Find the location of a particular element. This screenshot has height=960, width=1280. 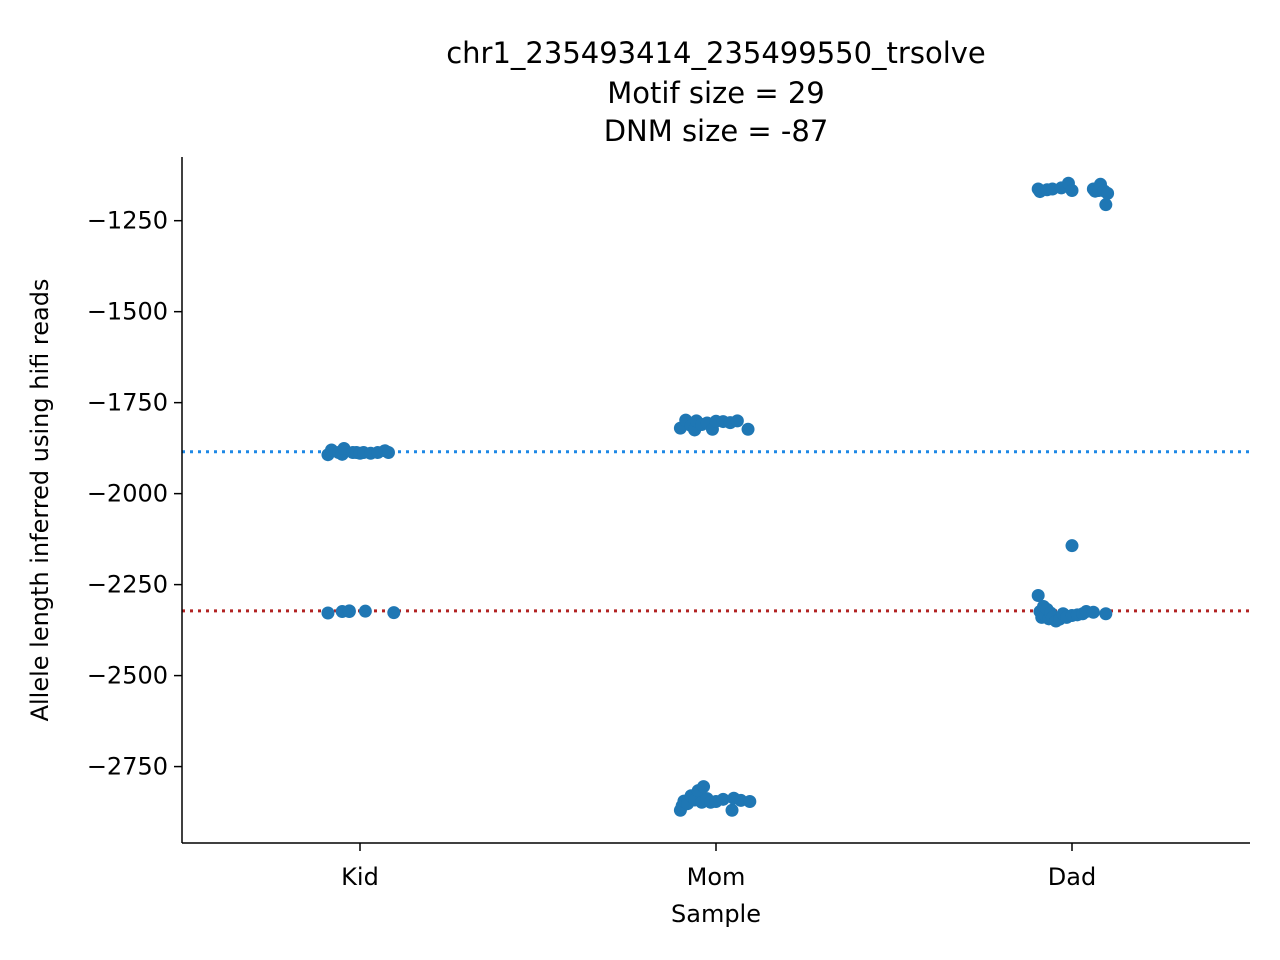

x-axis-label: Sample is located at coordinates (716, 914).